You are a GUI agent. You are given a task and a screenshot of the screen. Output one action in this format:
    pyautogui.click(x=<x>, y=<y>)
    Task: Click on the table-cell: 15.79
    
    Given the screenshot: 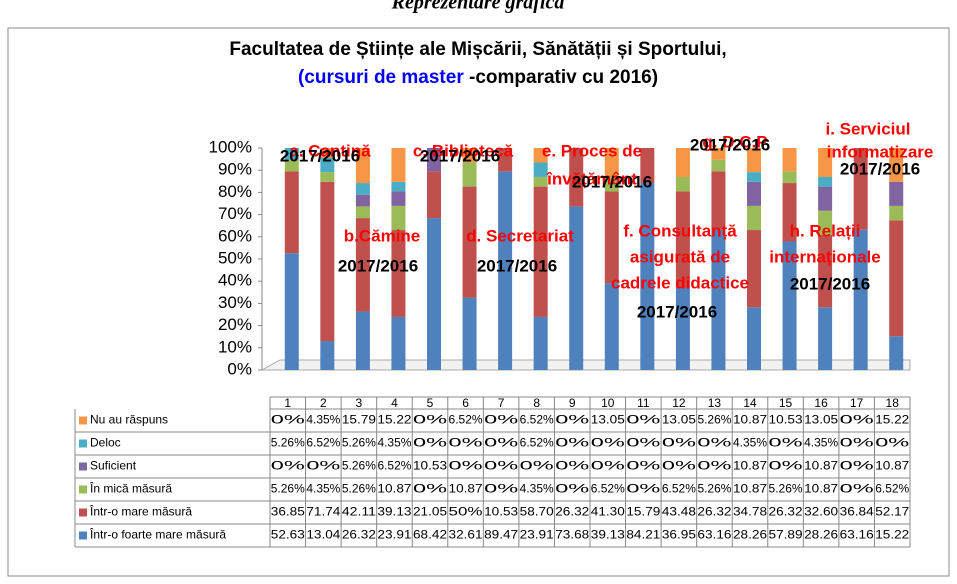 What is the action you would take?
    pyautogui.click(x=359, y=420)
    